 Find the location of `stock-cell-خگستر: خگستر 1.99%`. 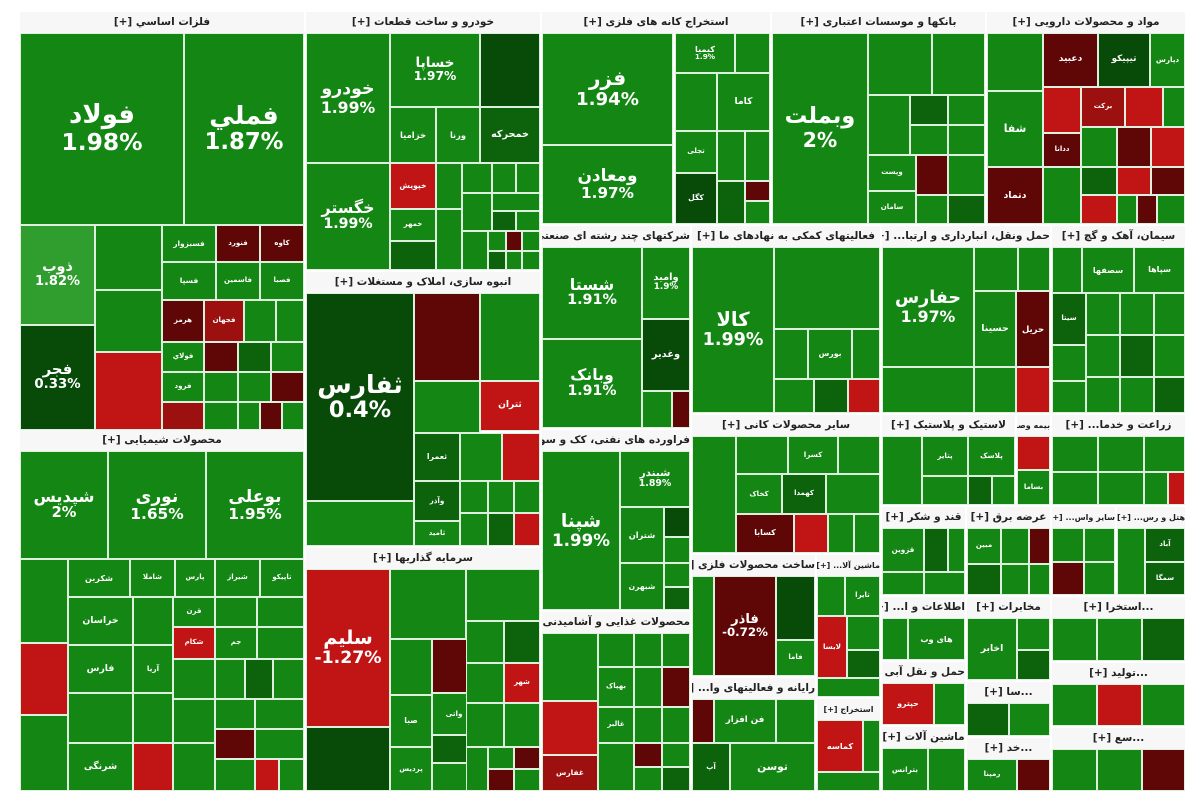

stock-cell-خگستر: خگستر 1.99% is located at coordinates (348, 216).